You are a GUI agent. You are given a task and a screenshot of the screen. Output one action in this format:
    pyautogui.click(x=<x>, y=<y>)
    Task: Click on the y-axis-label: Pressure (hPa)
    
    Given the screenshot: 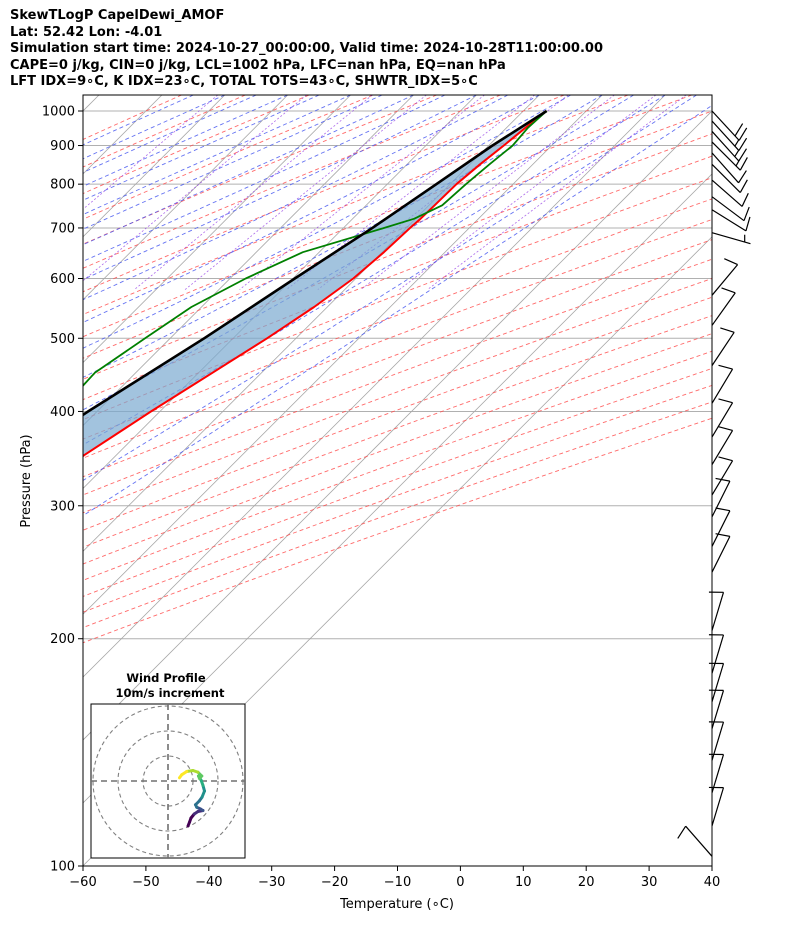 What is the action you would take?
    pyautogui.click(x=26, y=480)
    